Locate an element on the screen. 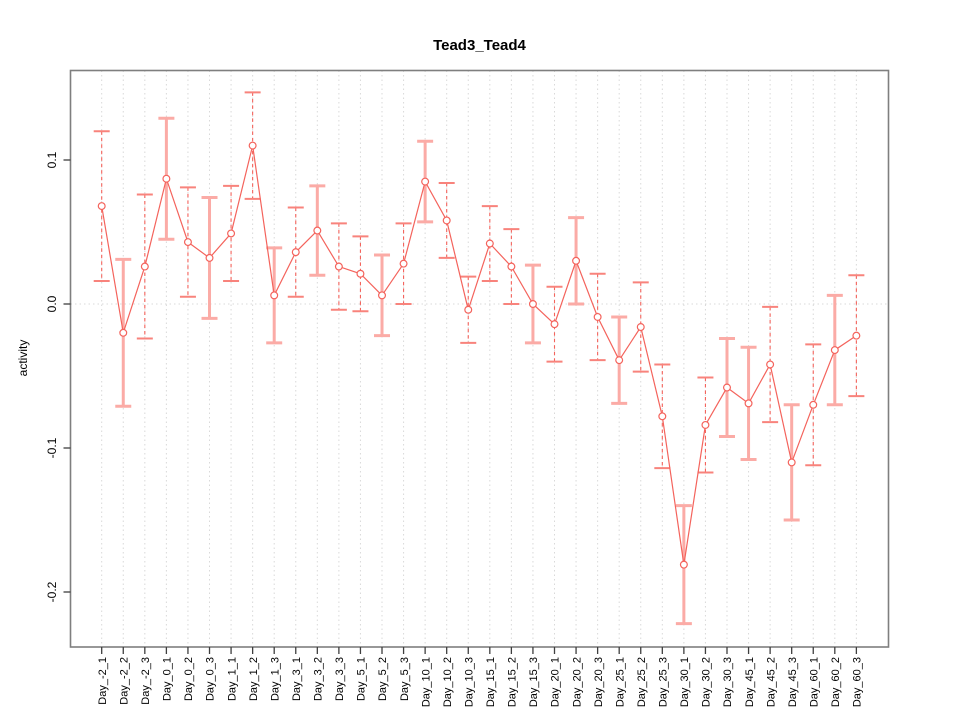 The width and height of the screenshot is (960, 720). x-tick-label: Day_15_3 is located at coordinates (534, 682).